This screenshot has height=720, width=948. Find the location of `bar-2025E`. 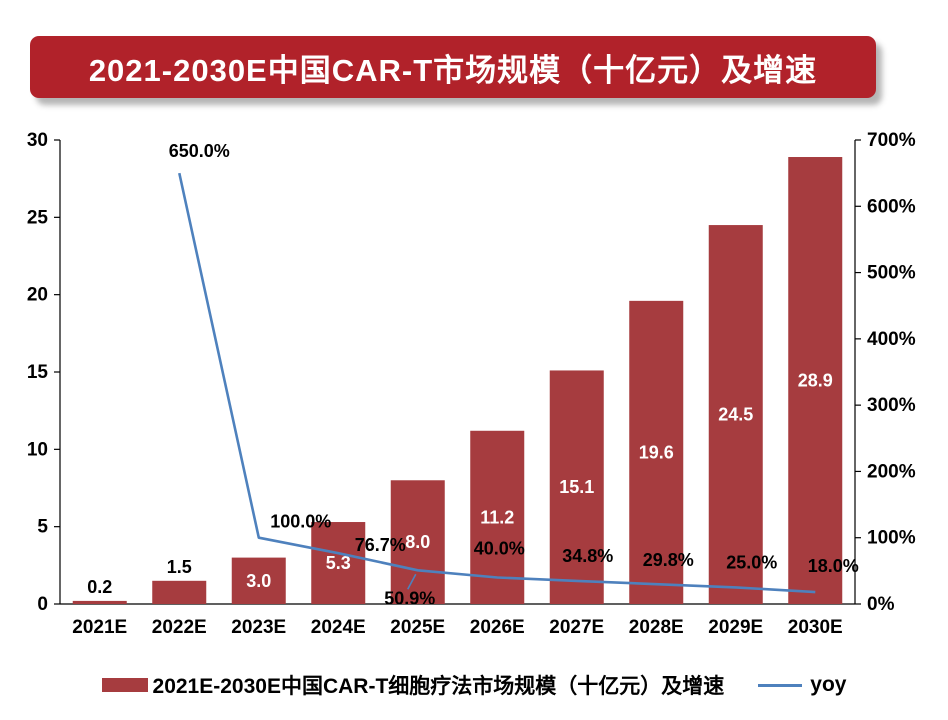

bar-2025E is located at coordinates (417, 542).